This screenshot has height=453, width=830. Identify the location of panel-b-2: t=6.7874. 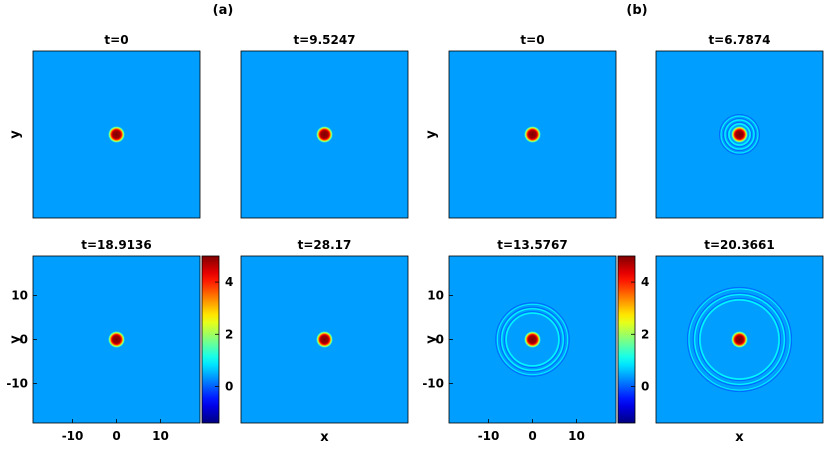
(739, 126).